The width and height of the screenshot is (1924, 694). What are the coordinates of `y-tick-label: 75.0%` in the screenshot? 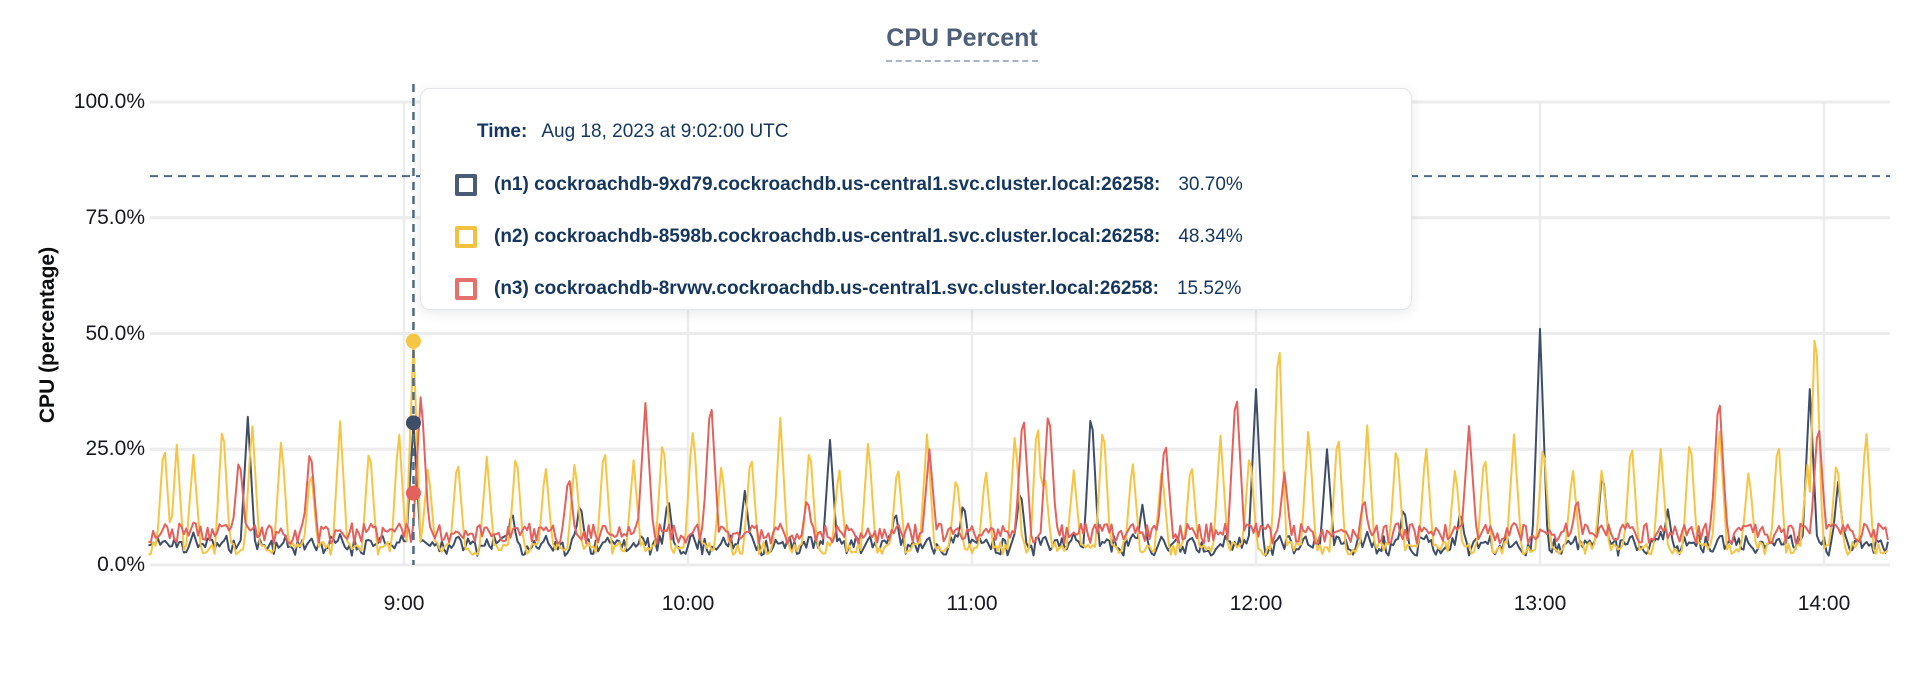 It's located at (115, 217).